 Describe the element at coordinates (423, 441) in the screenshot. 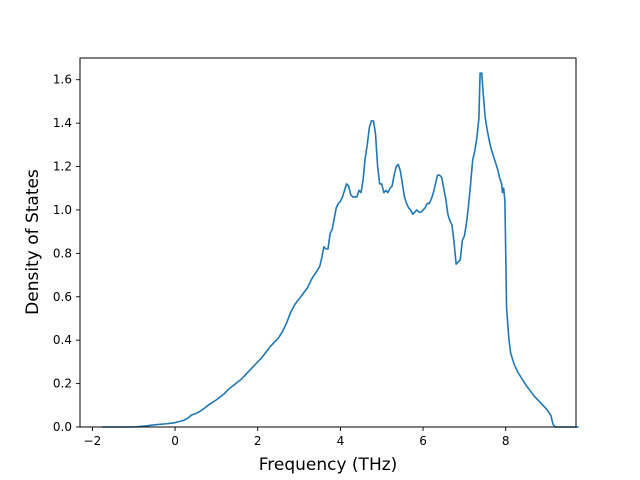

I see `x-tick-label: 6` at that location.